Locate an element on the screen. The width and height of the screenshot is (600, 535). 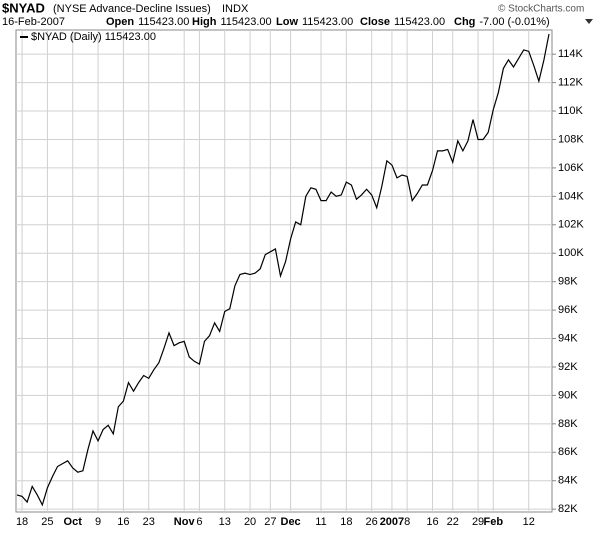
x-tick-label: 22 is located at coordinates (453, 522).